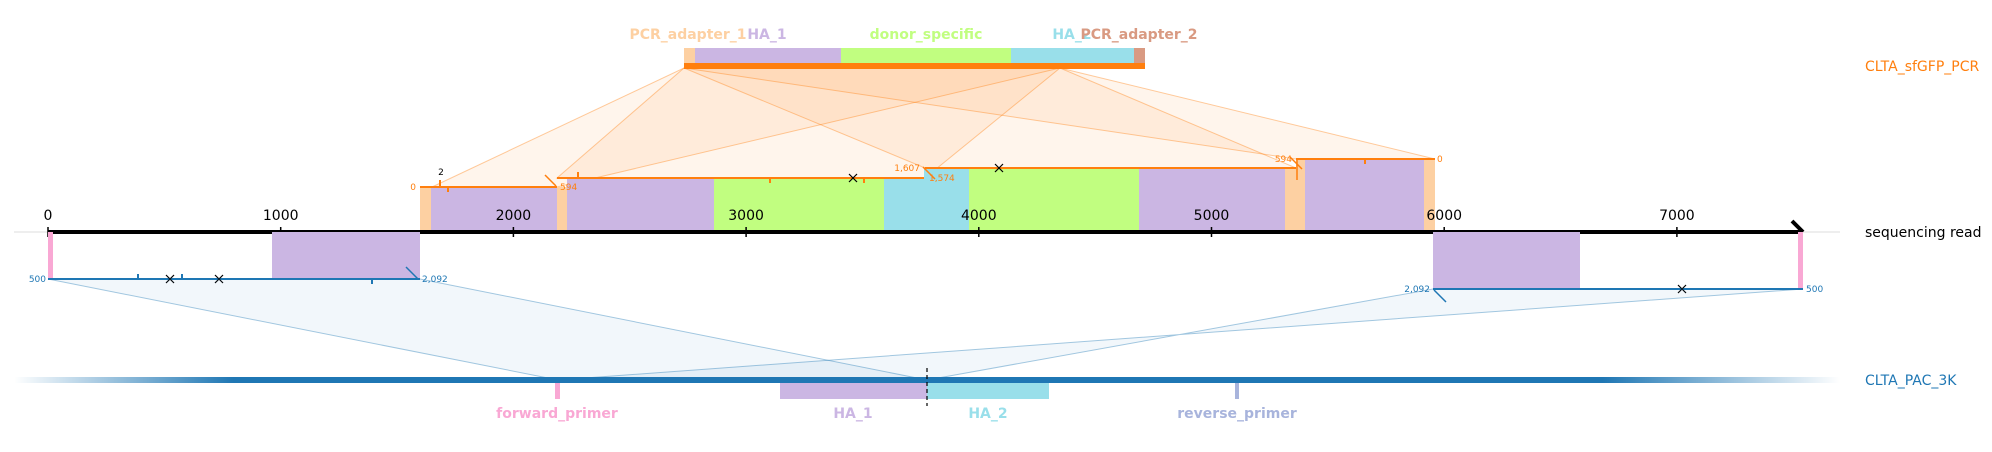  I want to click on top-feature-label-ha-1: HA_1, so click(766, 35).